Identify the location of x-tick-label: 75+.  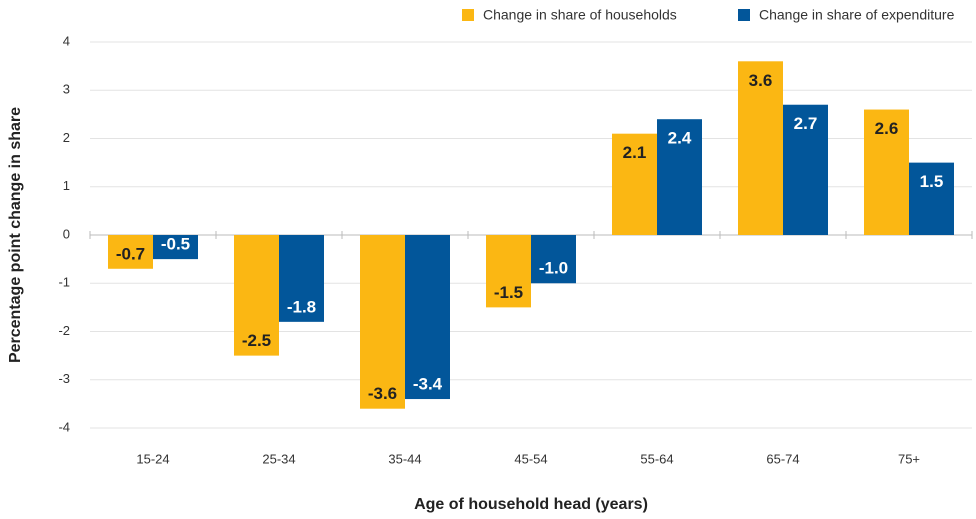
(909, 458).